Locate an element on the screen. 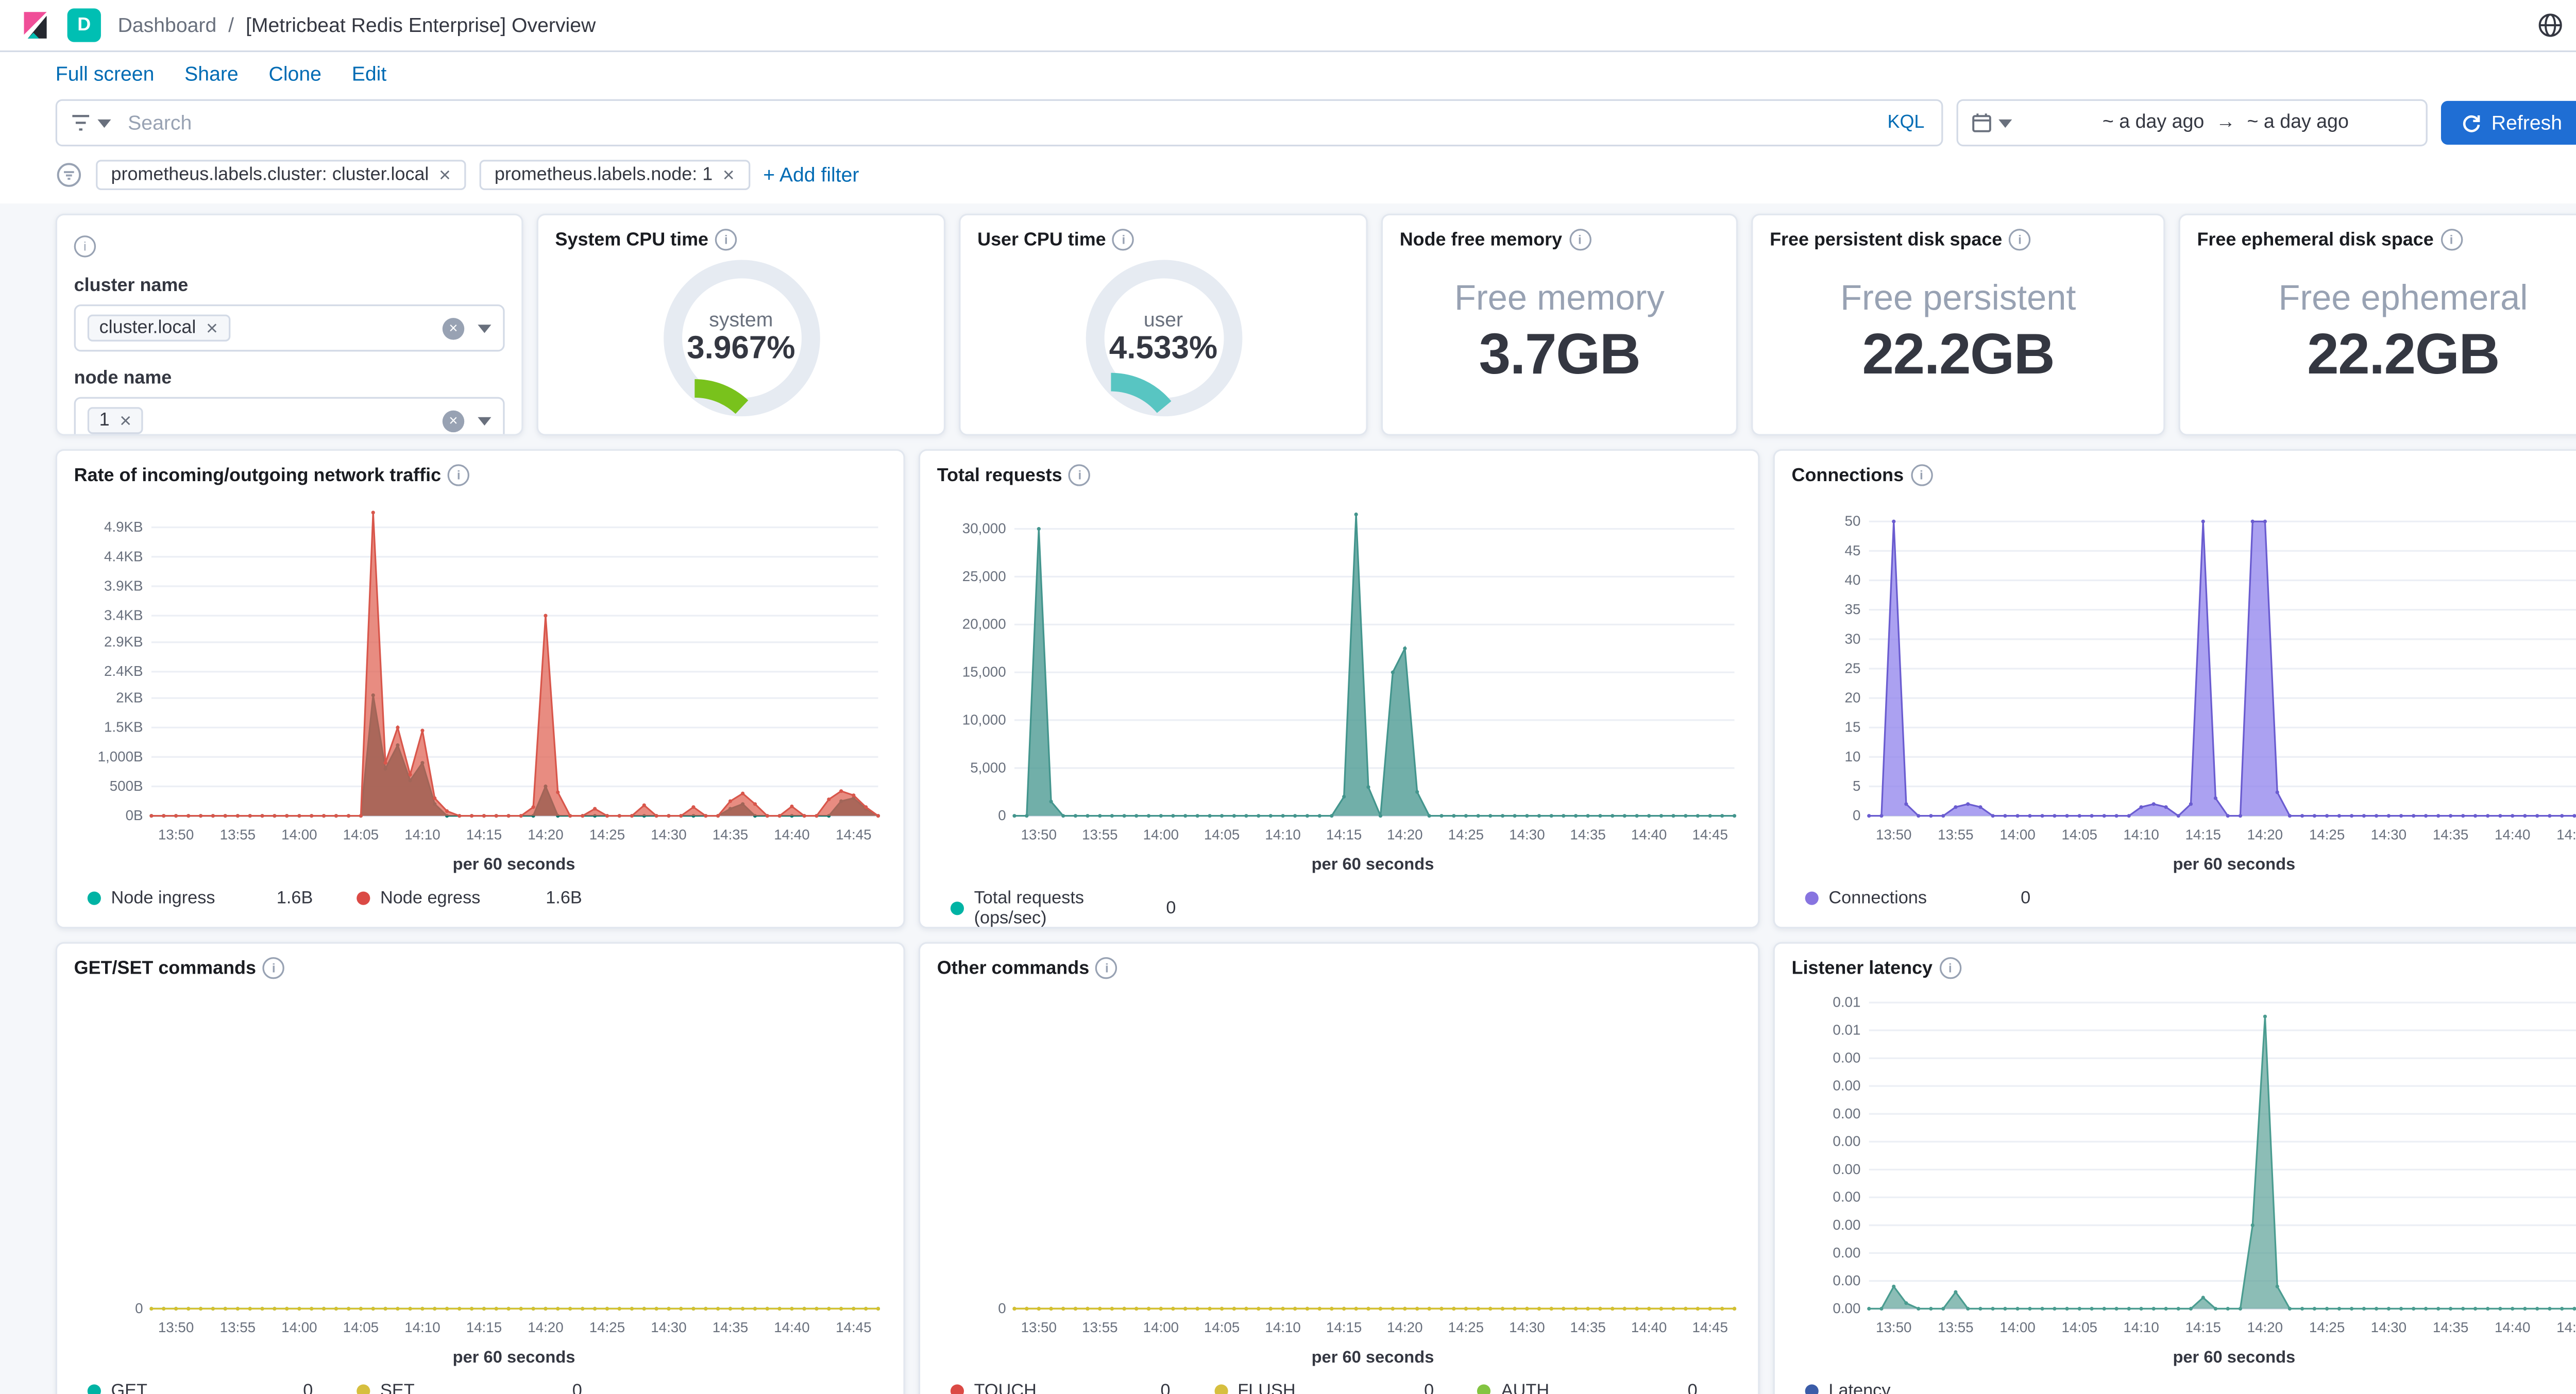 This screenshot has width=2576, height=1394. legend-item: AUTH 0 is located at coordinates (1609, 1387).